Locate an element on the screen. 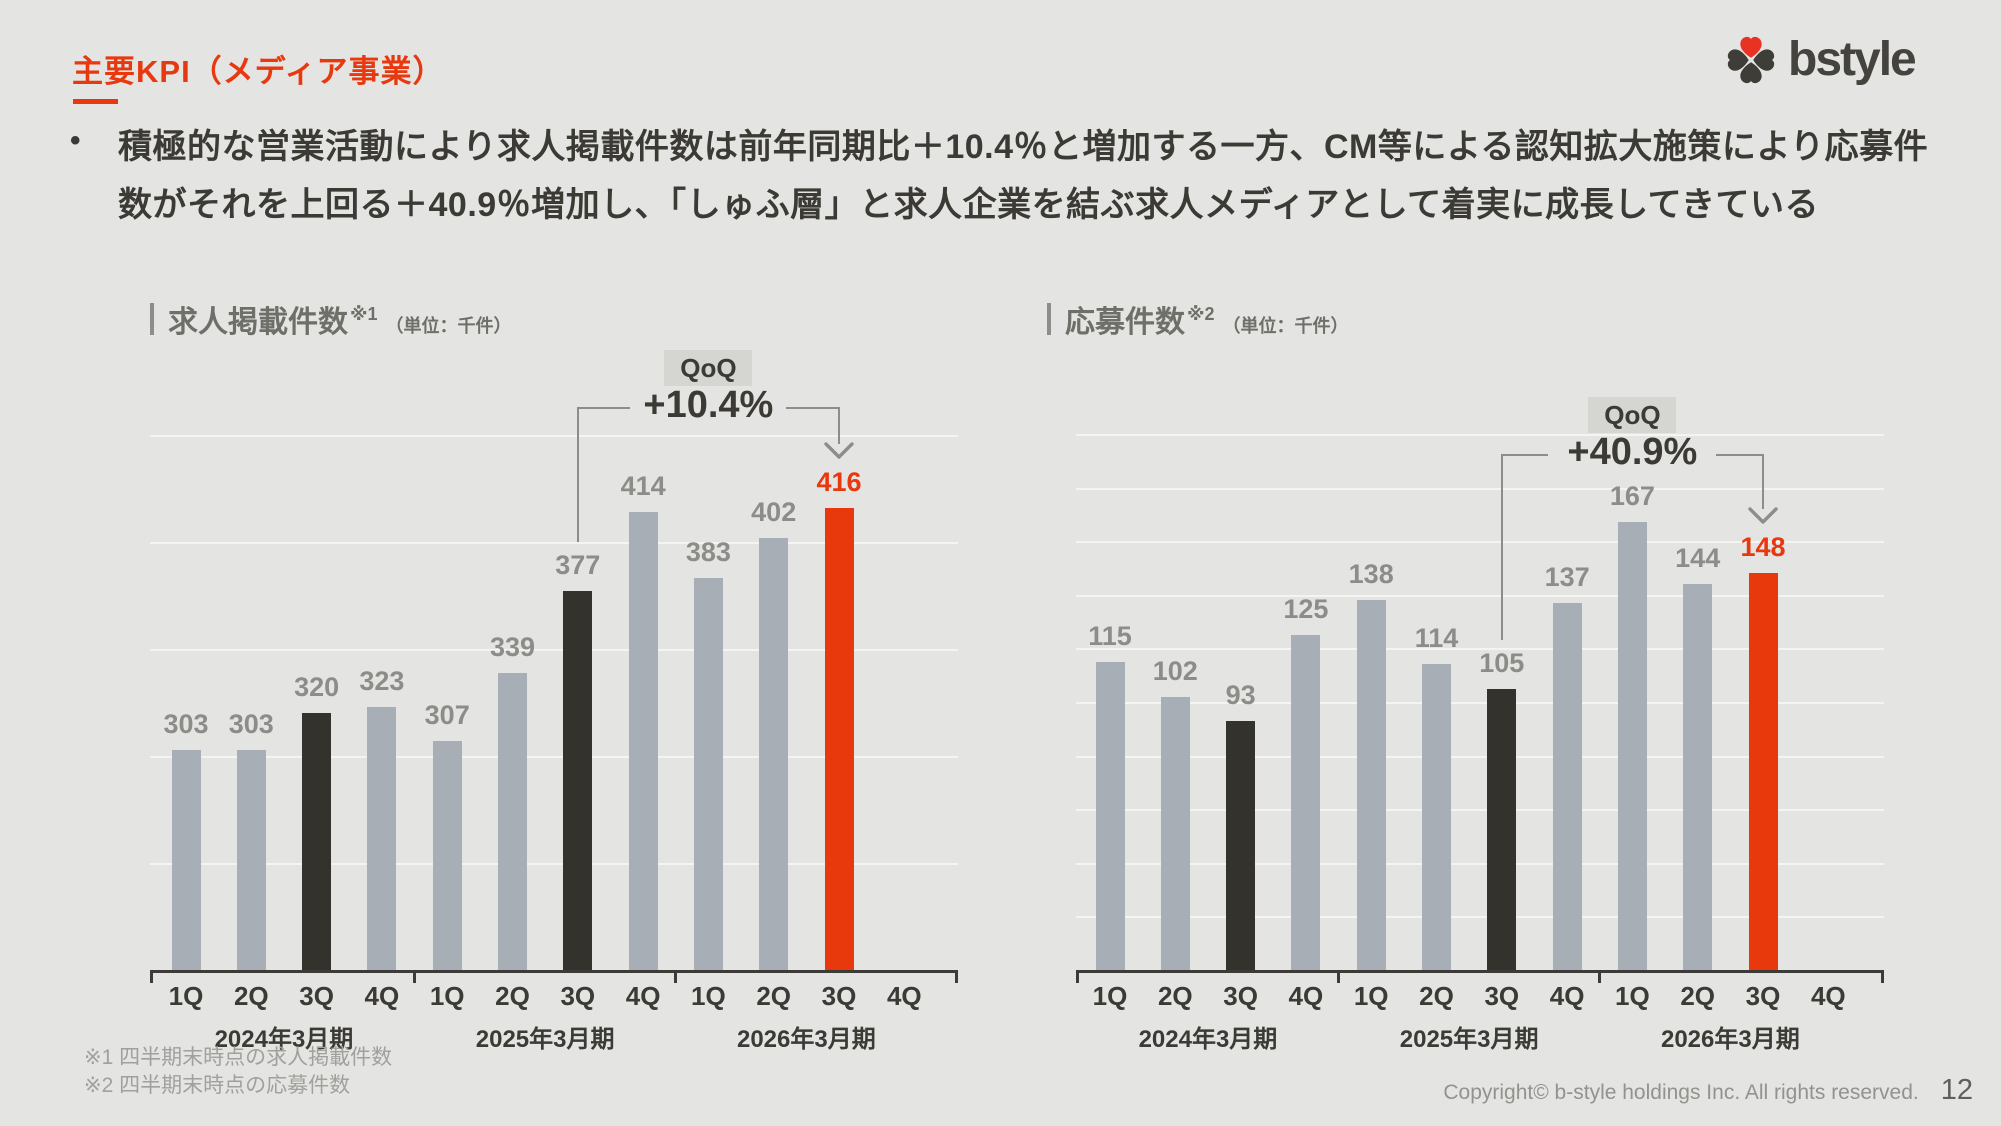  year-label: 2025年3月期 is located at coordinates (545, 1039).